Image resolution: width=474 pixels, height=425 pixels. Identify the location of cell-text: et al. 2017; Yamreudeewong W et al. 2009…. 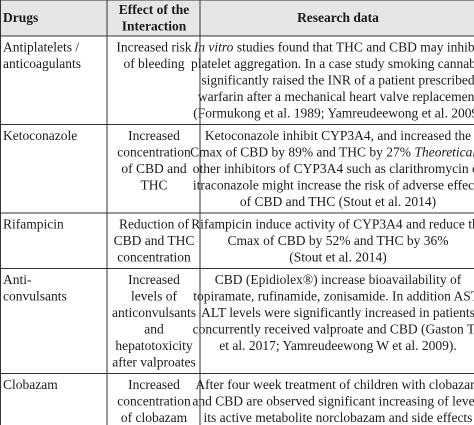
(338, 345).